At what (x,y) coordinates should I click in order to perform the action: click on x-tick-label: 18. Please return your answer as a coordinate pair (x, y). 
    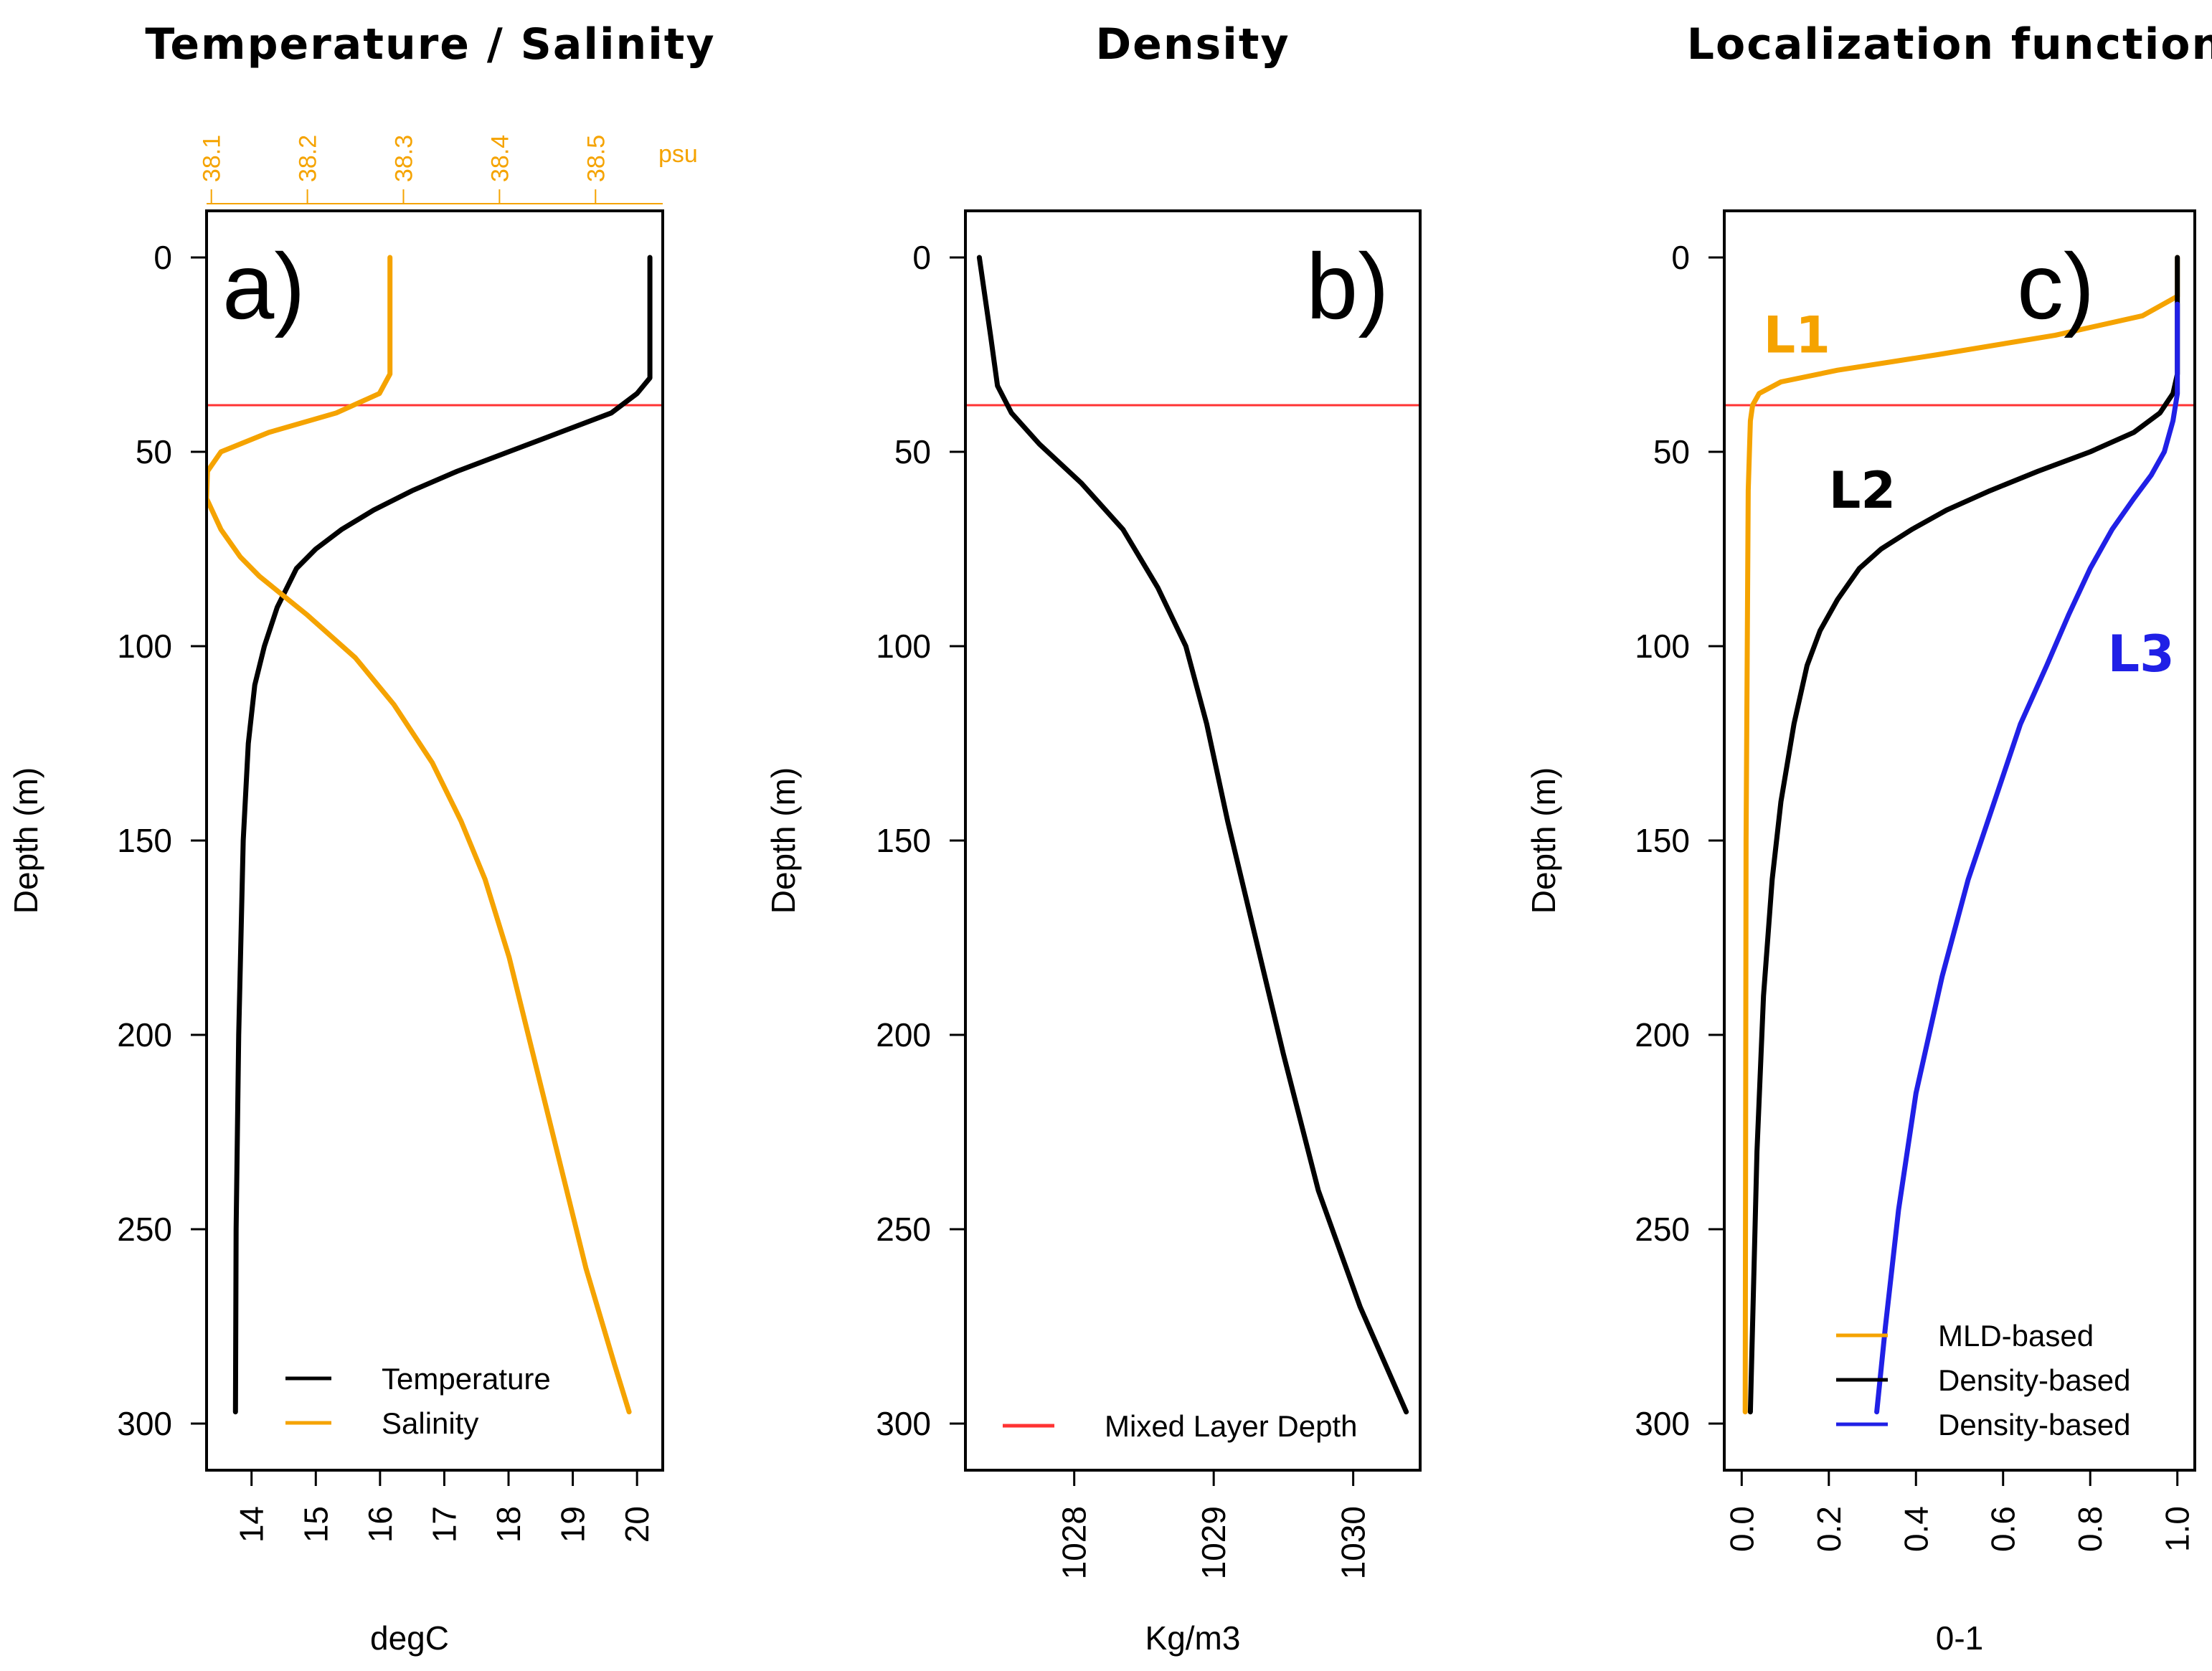
    Looking at the image, I should click on (508, 1524).